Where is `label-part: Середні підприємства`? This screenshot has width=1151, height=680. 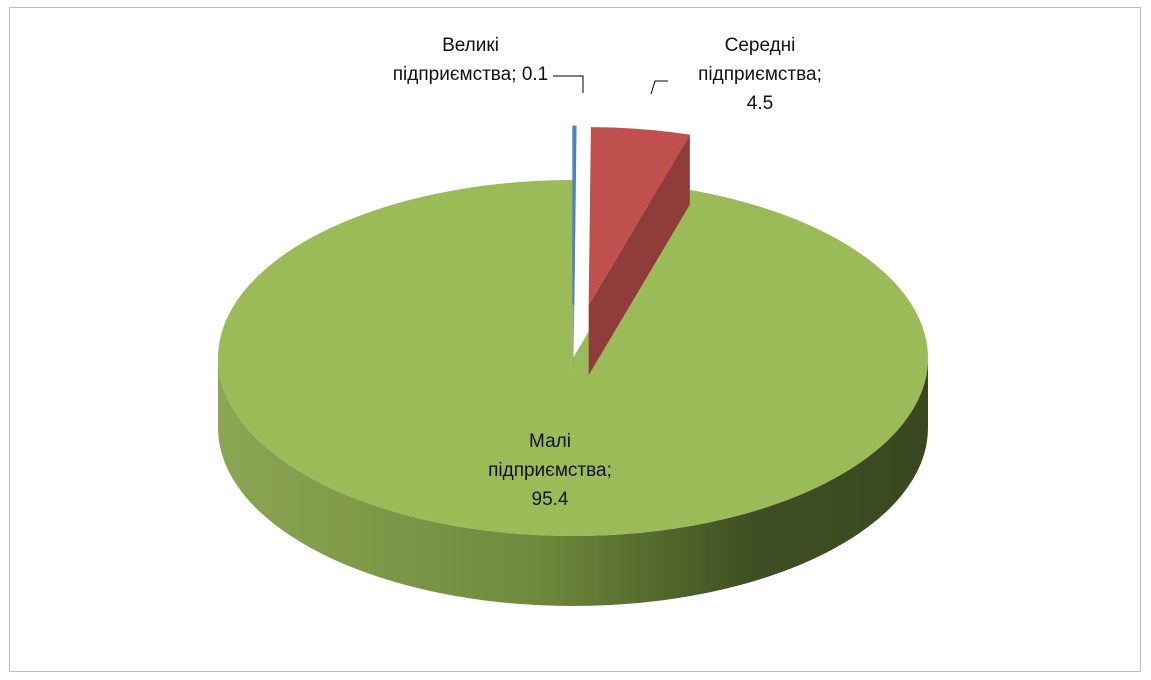
label-part: Середні підприємства is located at coordinates (757, 60).